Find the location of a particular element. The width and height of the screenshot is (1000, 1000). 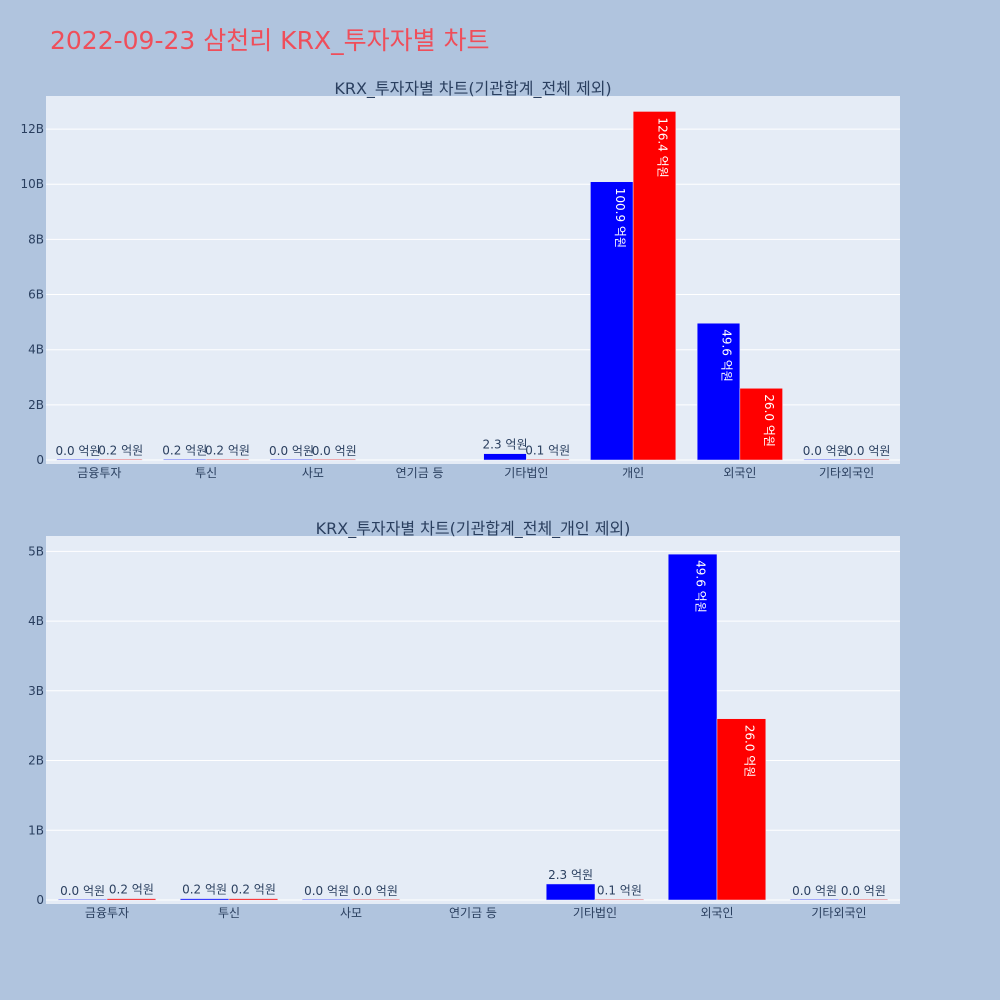

y-tick-label: 1B is located at coordinates (36, 830).